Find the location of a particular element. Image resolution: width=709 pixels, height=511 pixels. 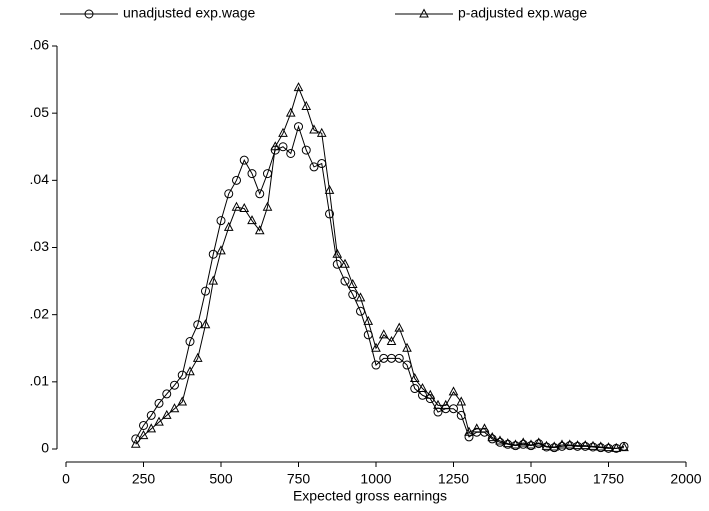

y-tick-label: .03 is located at coordinates (40, 246).